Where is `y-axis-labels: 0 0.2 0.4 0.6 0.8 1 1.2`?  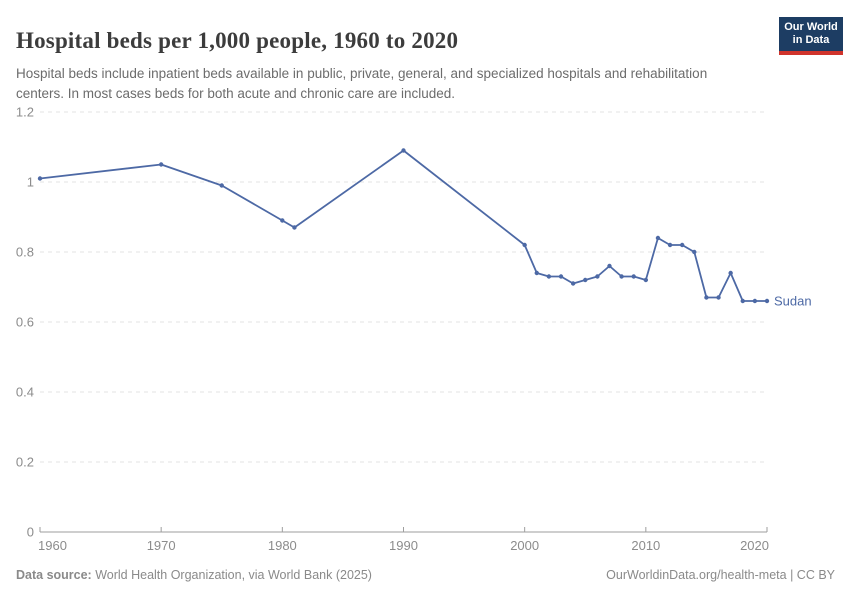
y-axis-labels: 0 0.2 0.4 0.6 0.8 1 1.2 is located at coordinates (25, 322).